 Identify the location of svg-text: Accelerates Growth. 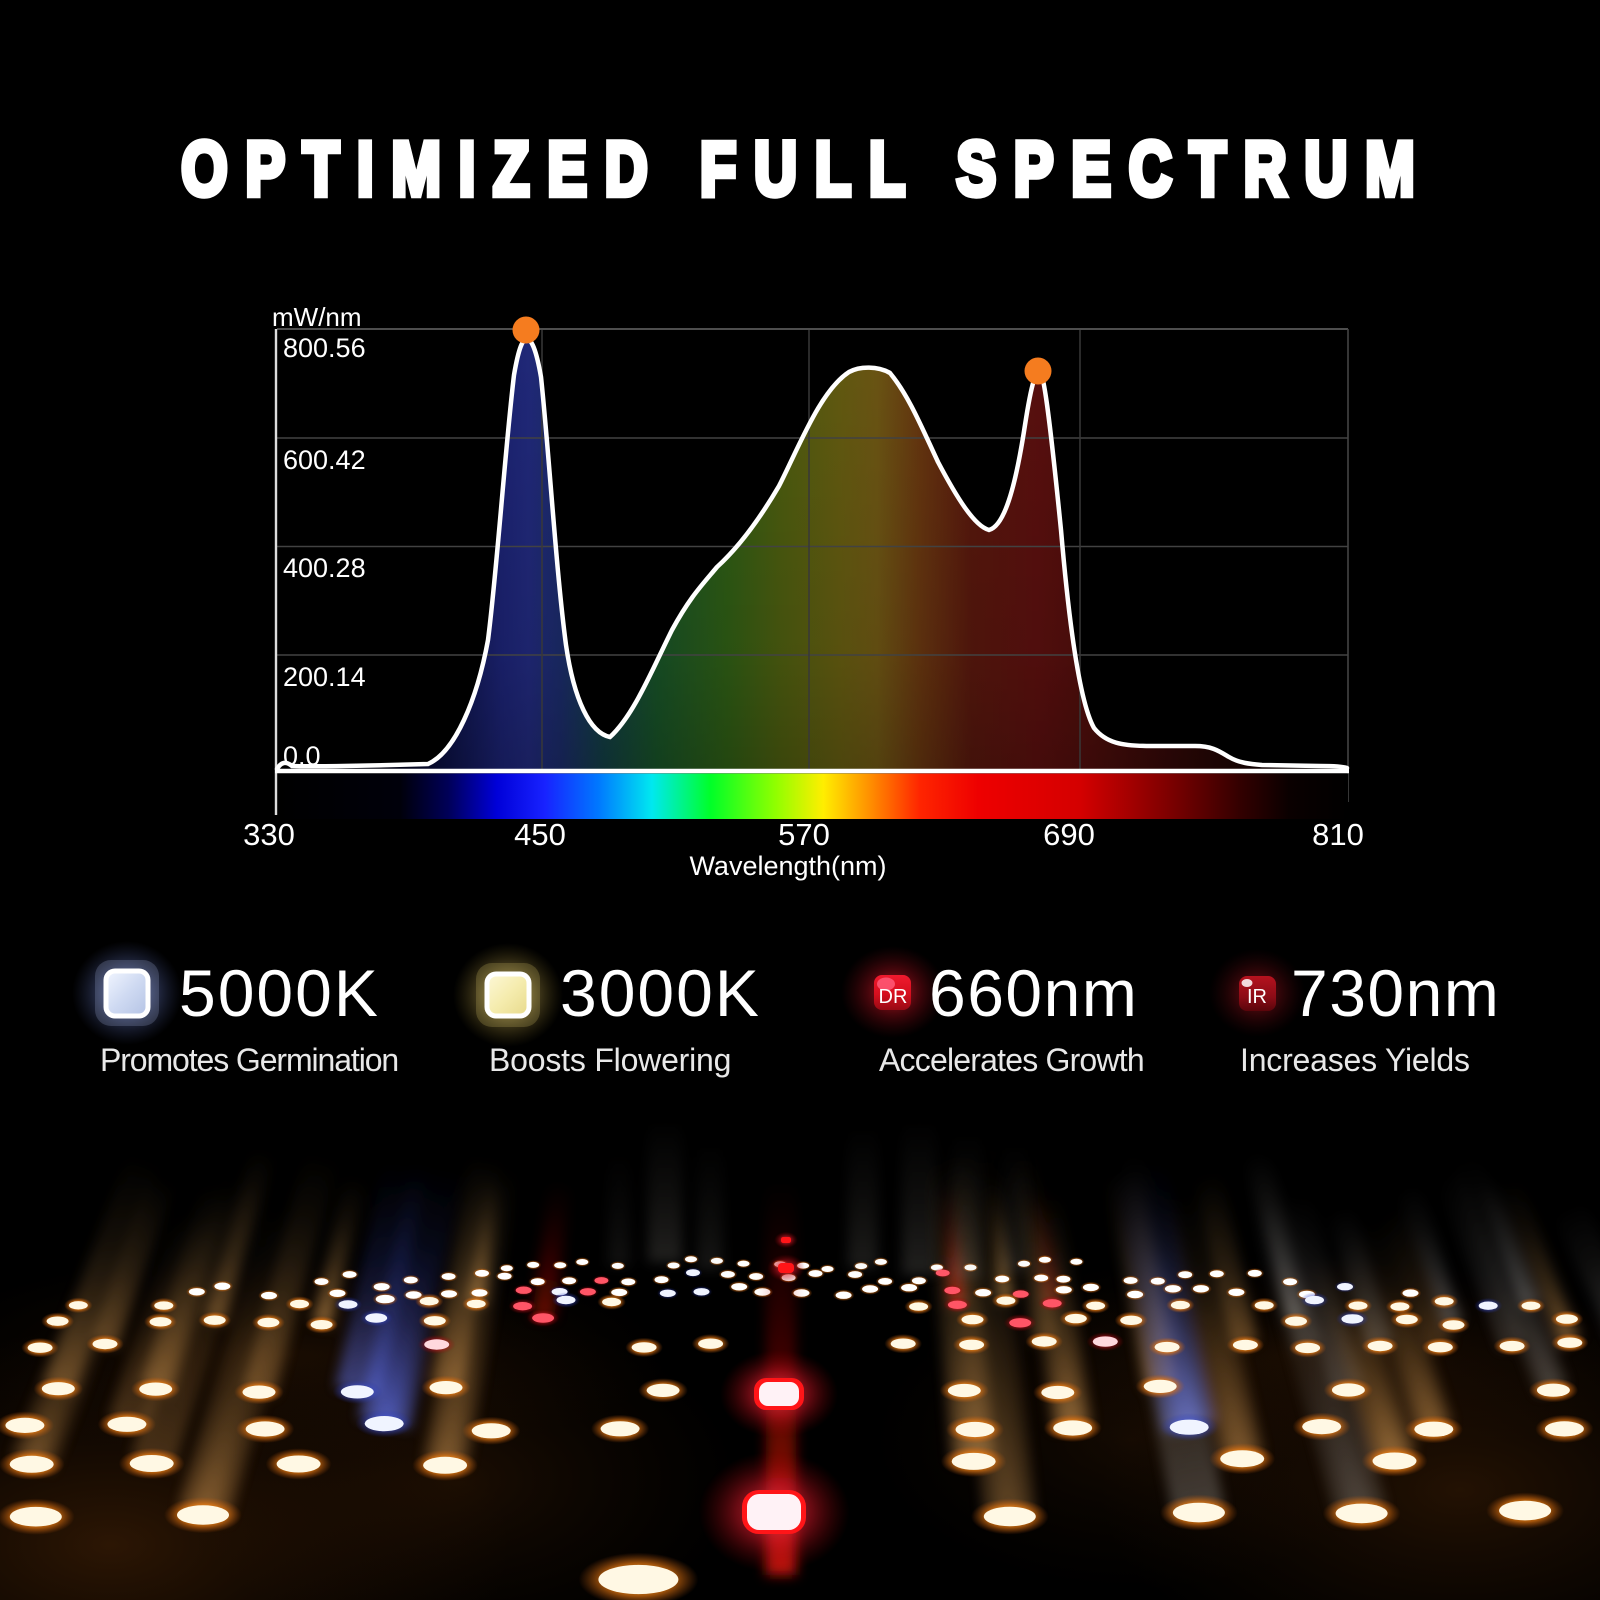
(1011, 1060).